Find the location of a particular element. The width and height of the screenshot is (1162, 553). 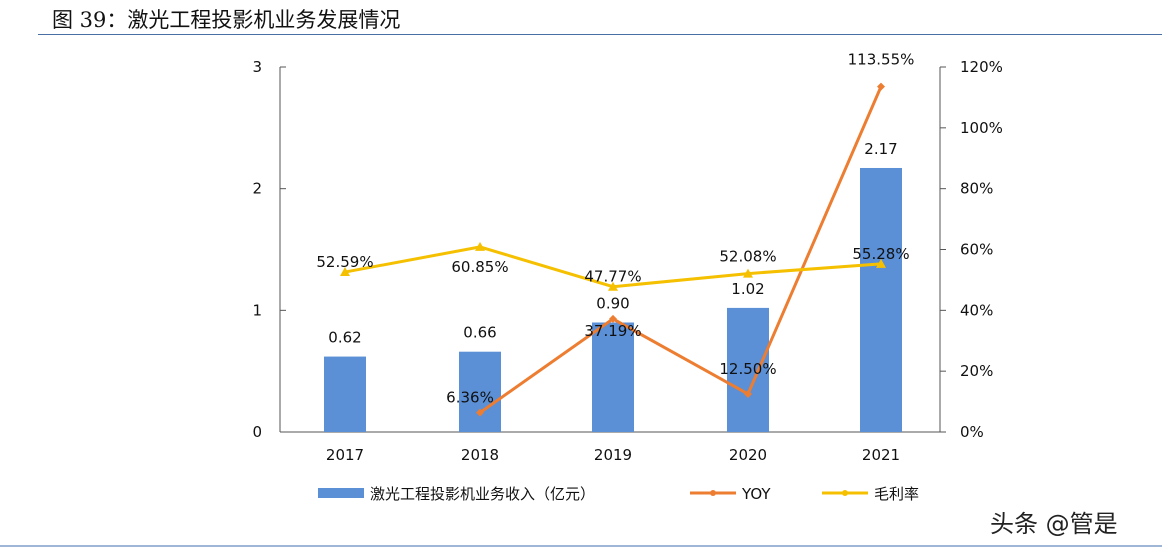

x-tick-label: 2019 is located at coordinates (613, 455).